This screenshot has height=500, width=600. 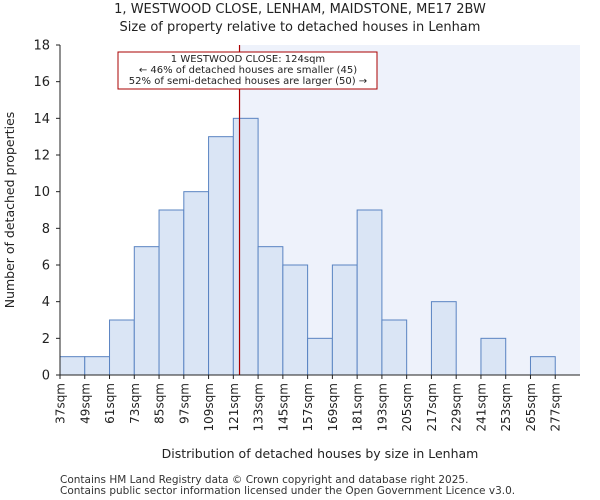 I want to click on x-tick-label: 85sqm, so click(x=160, y=403).